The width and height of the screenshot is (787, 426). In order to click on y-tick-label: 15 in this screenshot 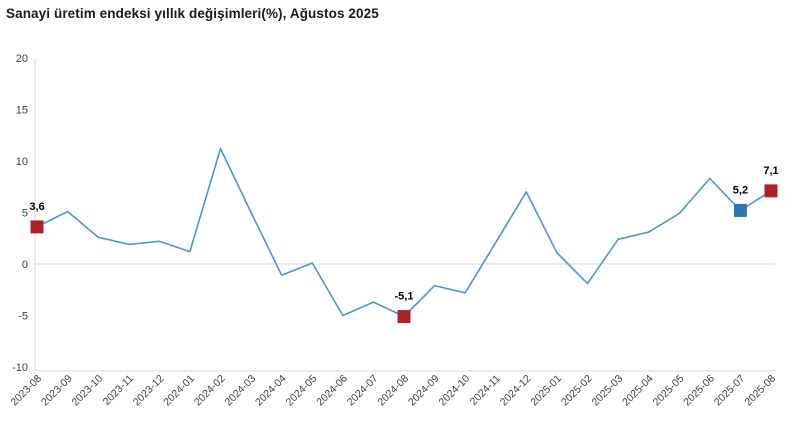, I will do `click(22, 111)`.